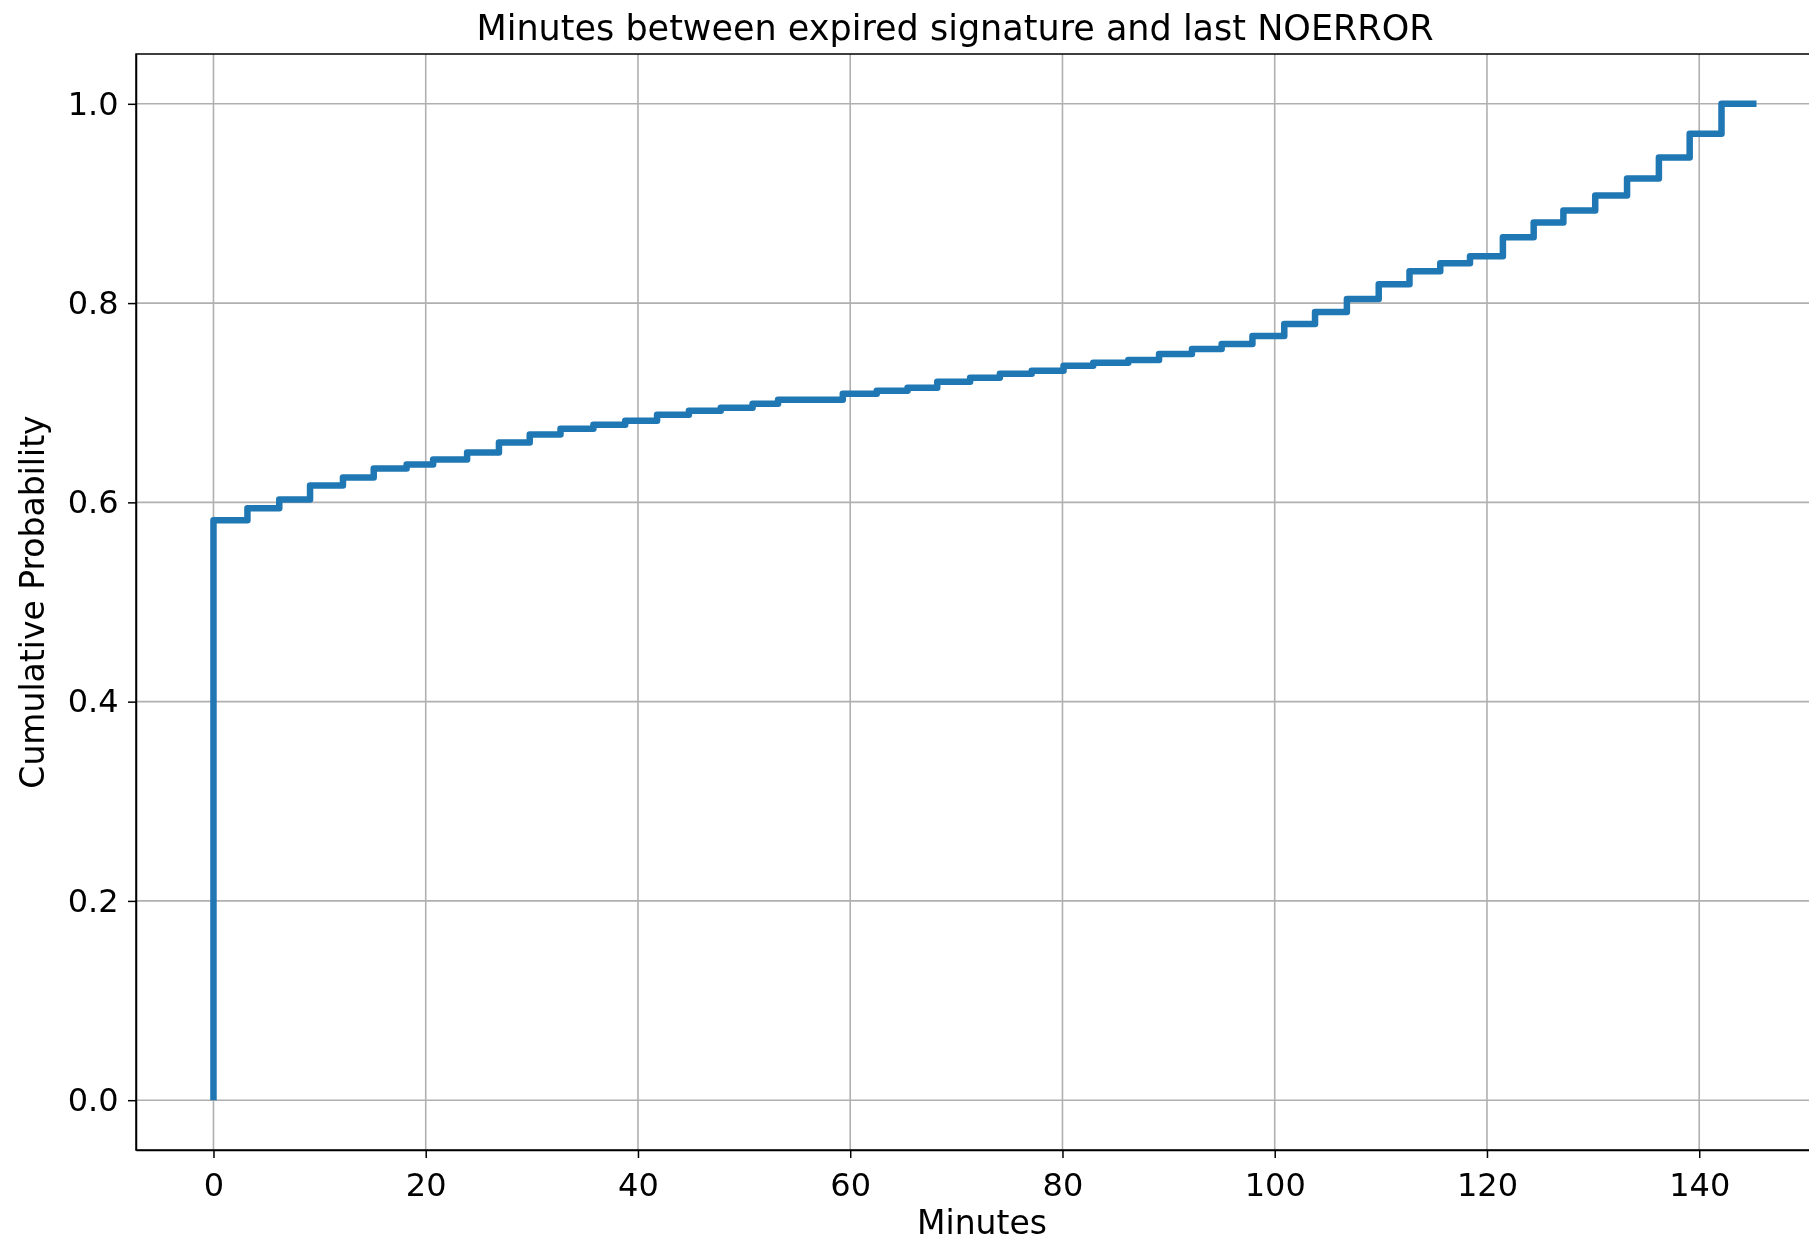 This screenshot has height=1243, width=1809. I want to click on x-tick-label: 140, so click(1700, 1185).